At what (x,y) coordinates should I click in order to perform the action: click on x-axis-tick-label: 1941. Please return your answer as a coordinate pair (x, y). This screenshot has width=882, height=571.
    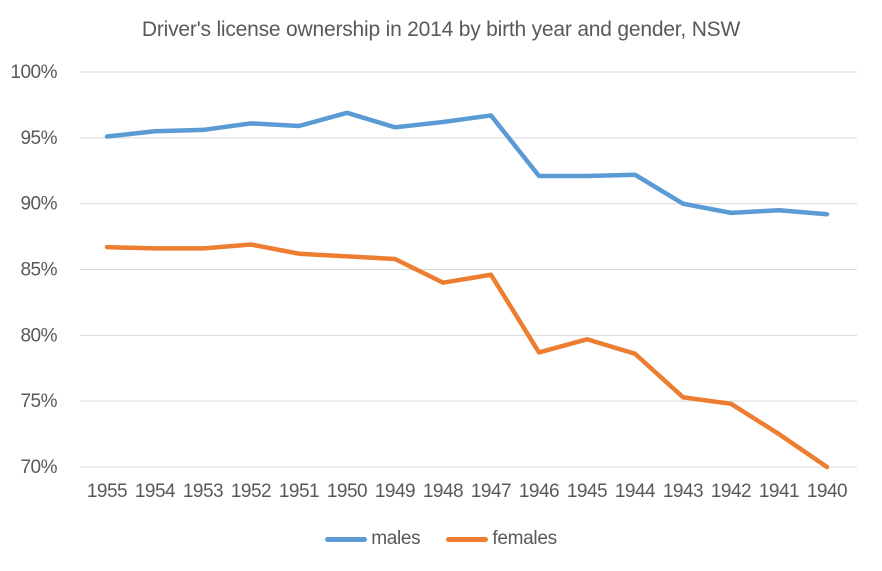
    Looking at the image, I should click on (779, 491).